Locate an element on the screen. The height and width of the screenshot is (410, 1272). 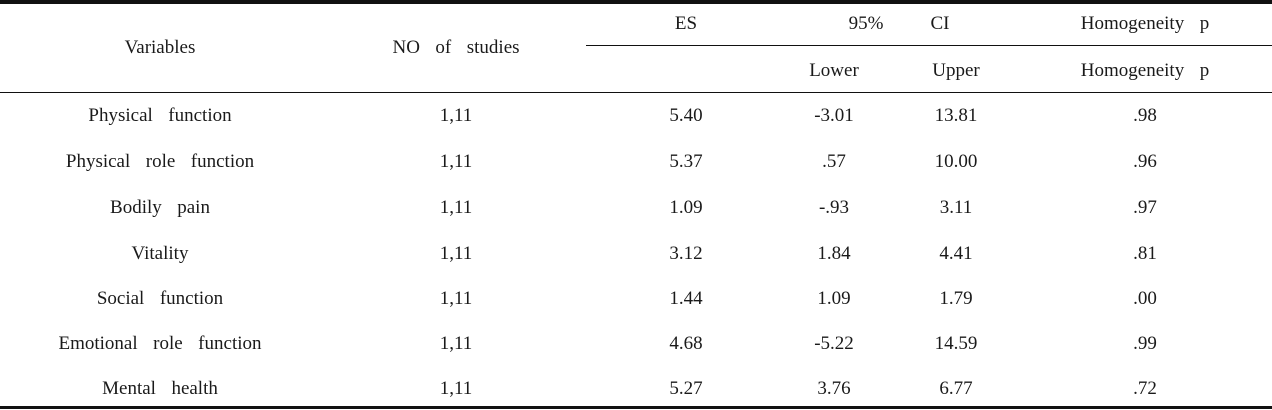
cell-lower: .57 is located at coordinates (834, 161).